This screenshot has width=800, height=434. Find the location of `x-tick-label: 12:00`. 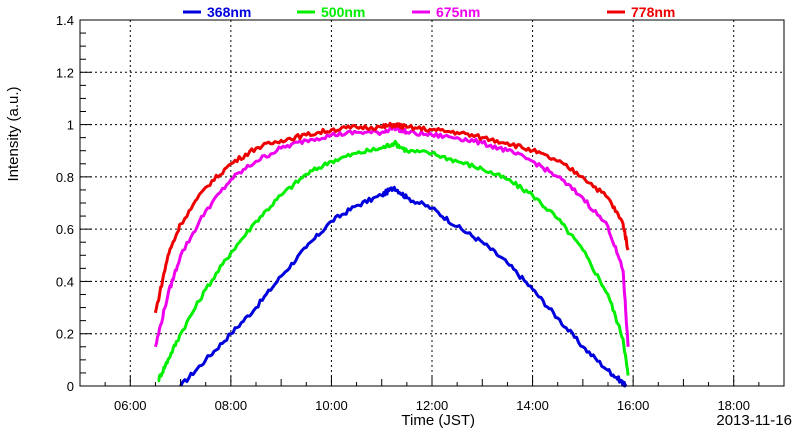

x-tick-label: 12:00 is located at coordinates (432, 405).